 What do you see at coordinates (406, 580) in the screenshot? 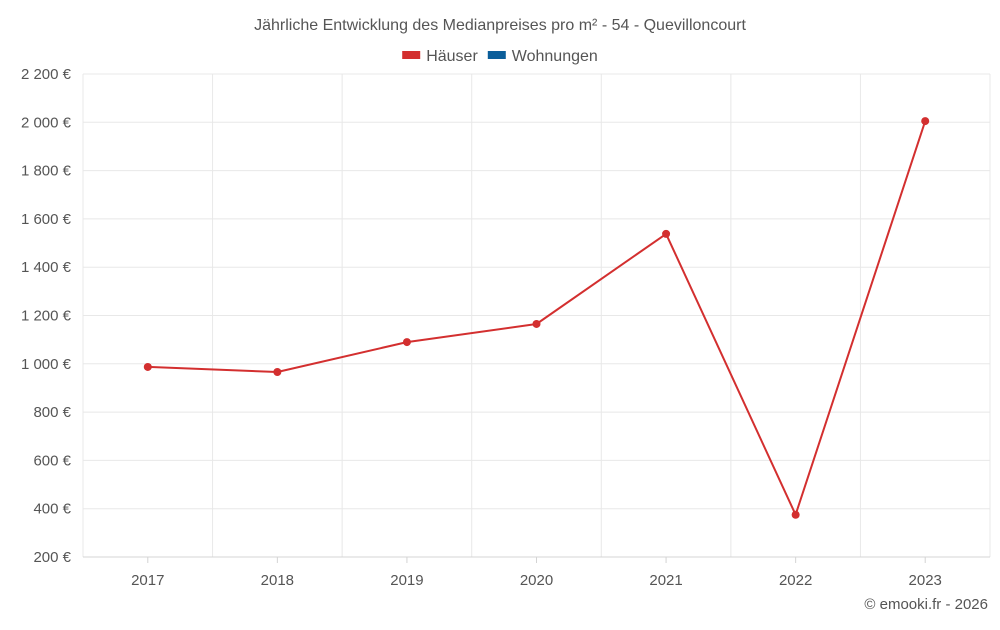
I see `x-tick-label: 2019` at bounding box center [406, 580].